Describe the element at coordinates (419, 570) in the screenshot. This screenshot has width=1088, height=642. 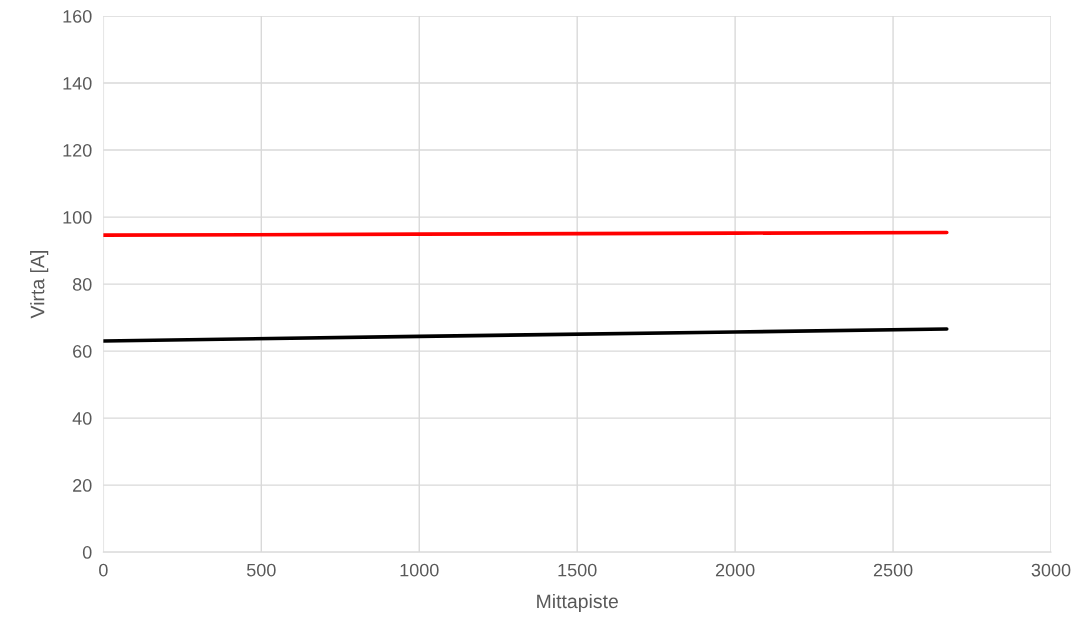
I see `x-tick-label: 1000` at that location.